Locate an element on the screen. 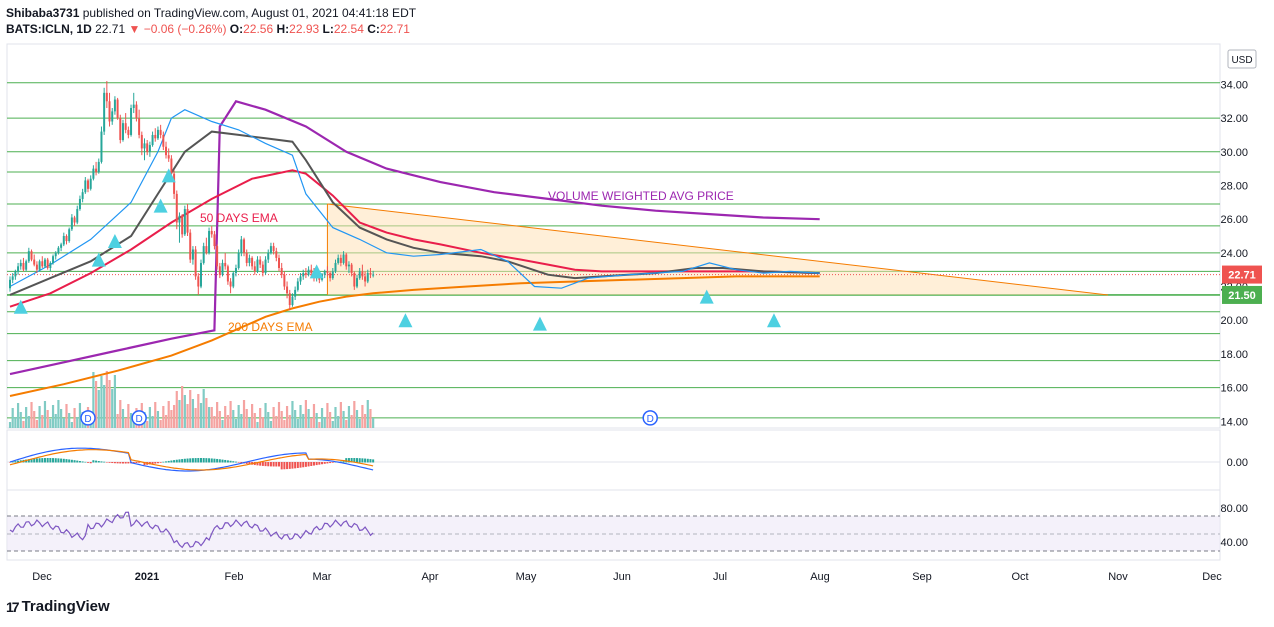 This screenshot has width=1274, height=627. support-badge-box is located at coordinates (1242, 294).